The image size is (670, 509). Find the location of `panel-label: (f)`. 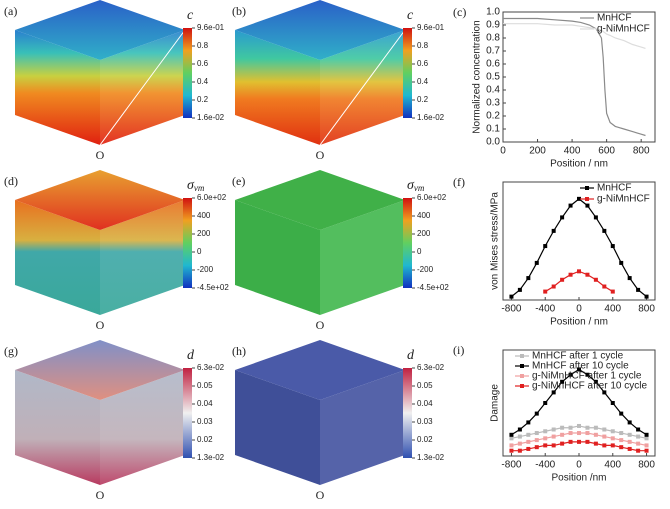

panel-label: (f) is located at coordinates (459, 182).